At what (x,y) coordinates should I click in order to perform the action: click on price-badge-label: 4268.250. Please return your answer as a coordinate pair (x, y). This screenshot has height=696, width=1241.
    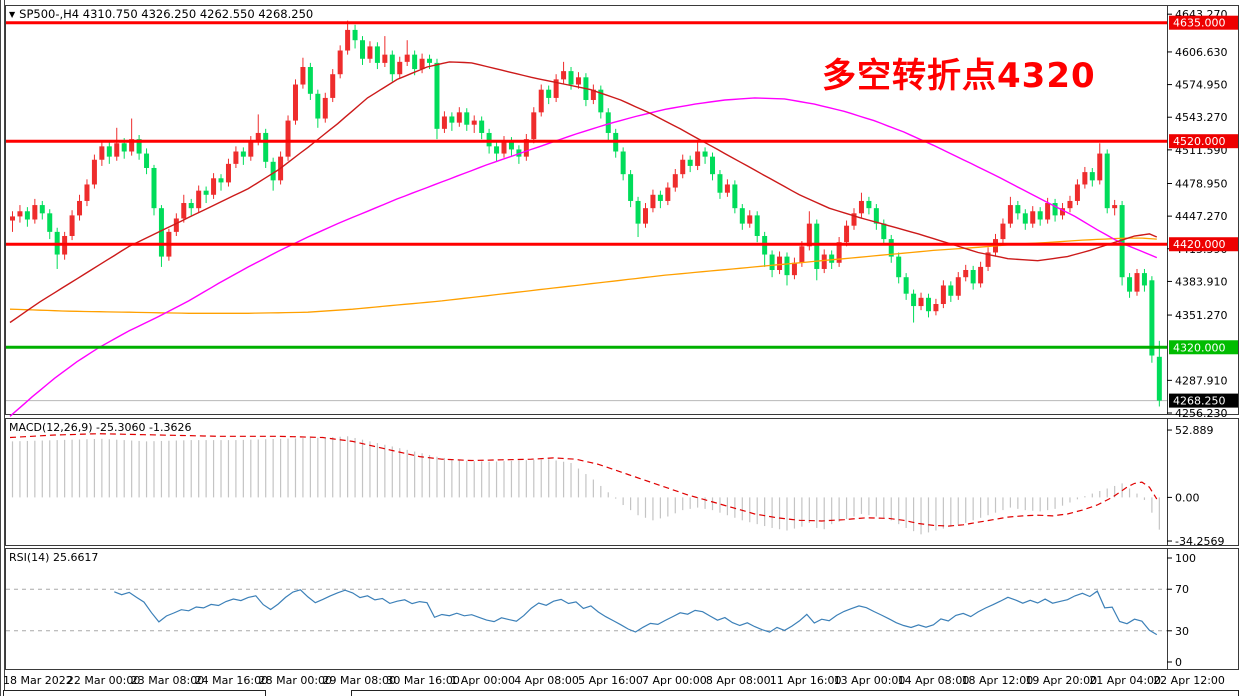
    Looking at the image, I should click on (1199, 401).